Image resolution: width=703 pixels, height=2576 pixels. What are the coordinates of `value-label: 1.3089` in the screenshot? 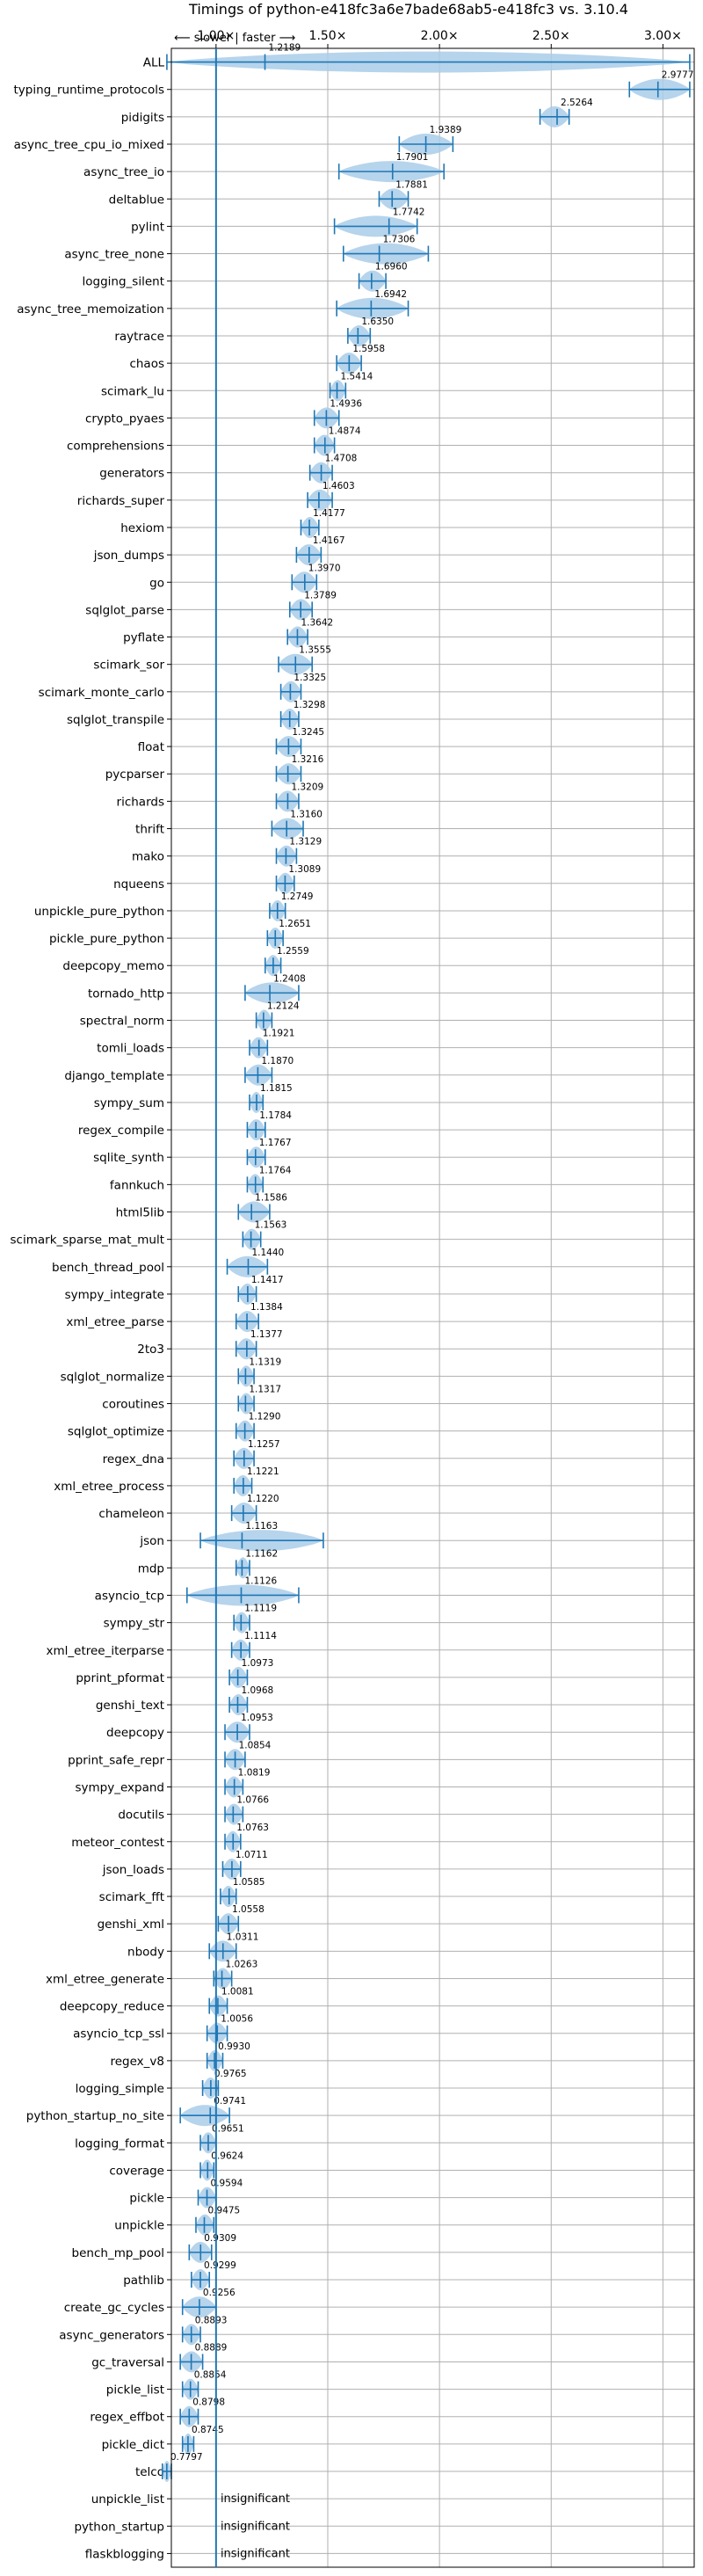 It's located at (304, 869).